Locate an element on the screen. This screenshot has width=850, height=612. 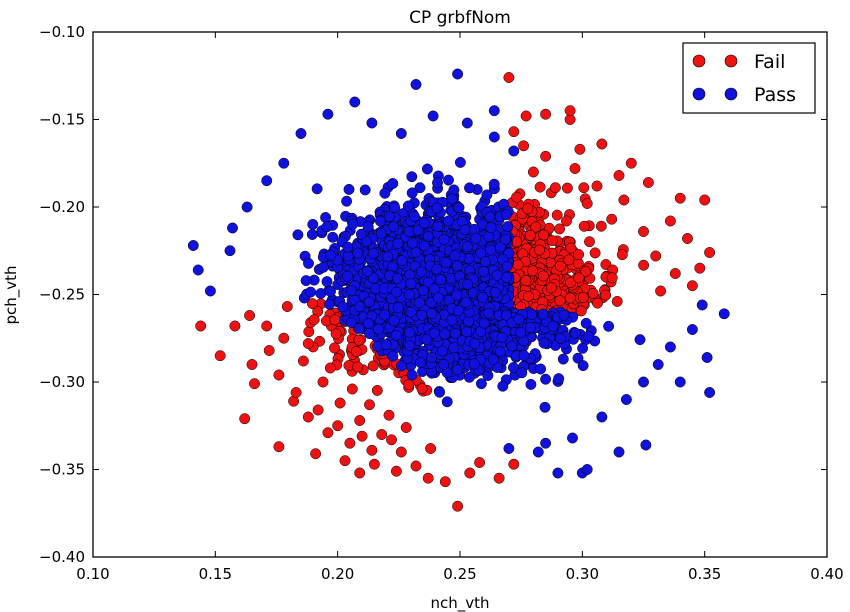
y-axis-label: pch_vth is located at coordinates (11, 294).